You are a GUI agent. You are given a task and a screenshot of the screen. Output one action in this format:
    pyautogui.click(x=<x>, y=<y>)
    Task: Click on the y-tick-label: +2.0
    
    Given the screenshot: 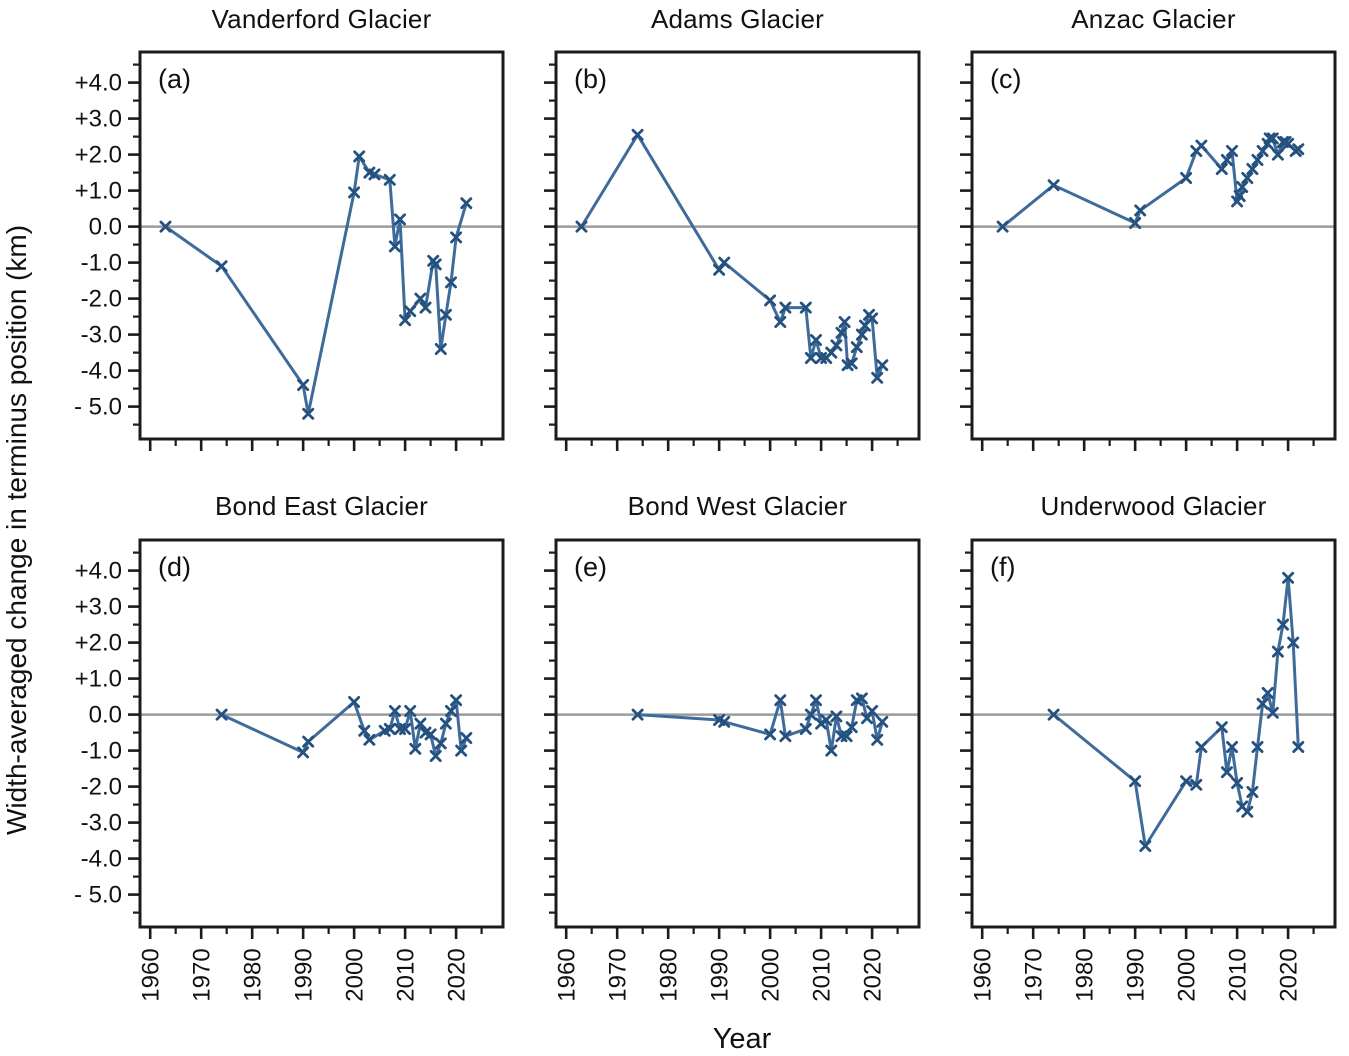 What is the action you would take?
    pyautogui.click(x=98, y=643)
    